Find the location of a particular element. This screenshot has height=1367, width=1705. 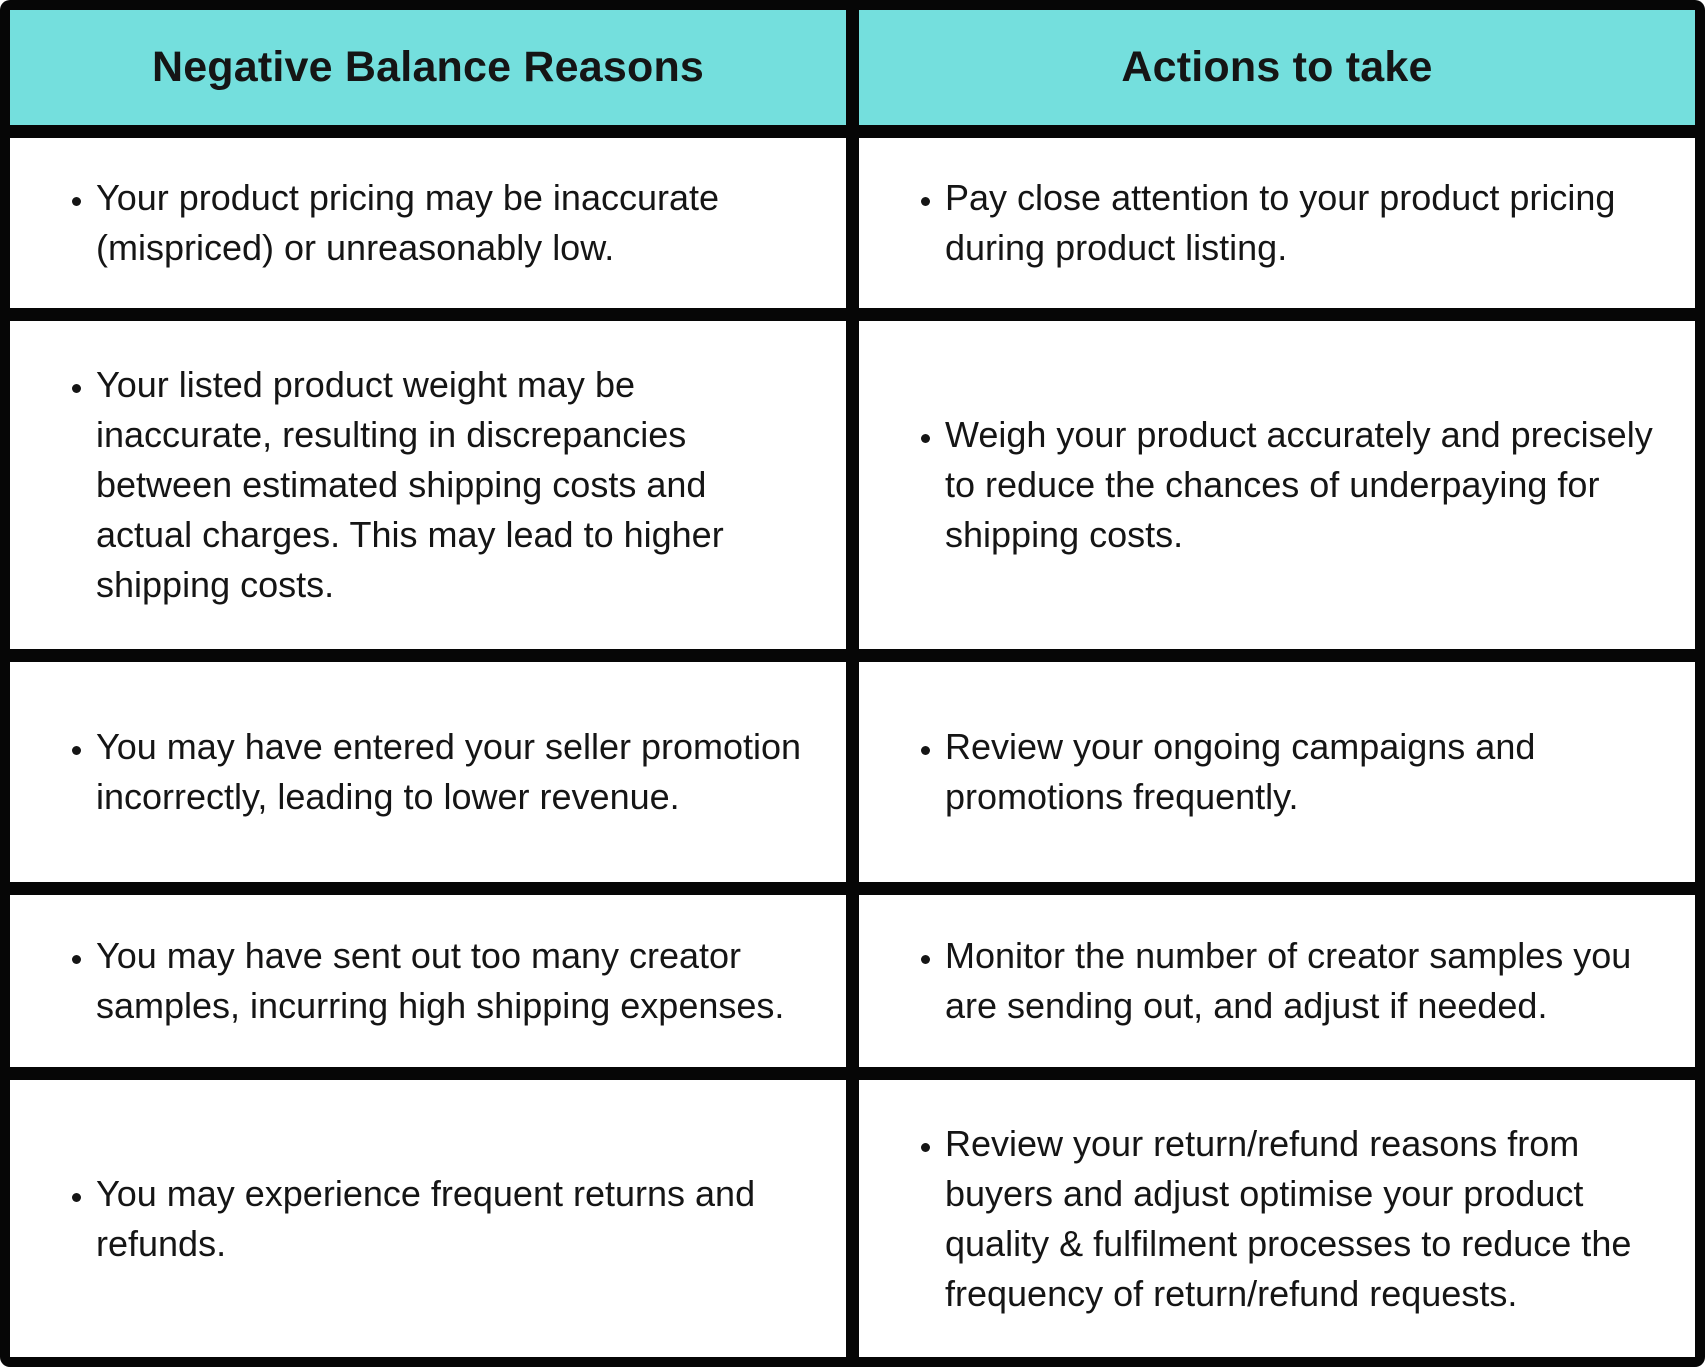

actions-column-header: Actions to take is located at coordinates (1277, 67).